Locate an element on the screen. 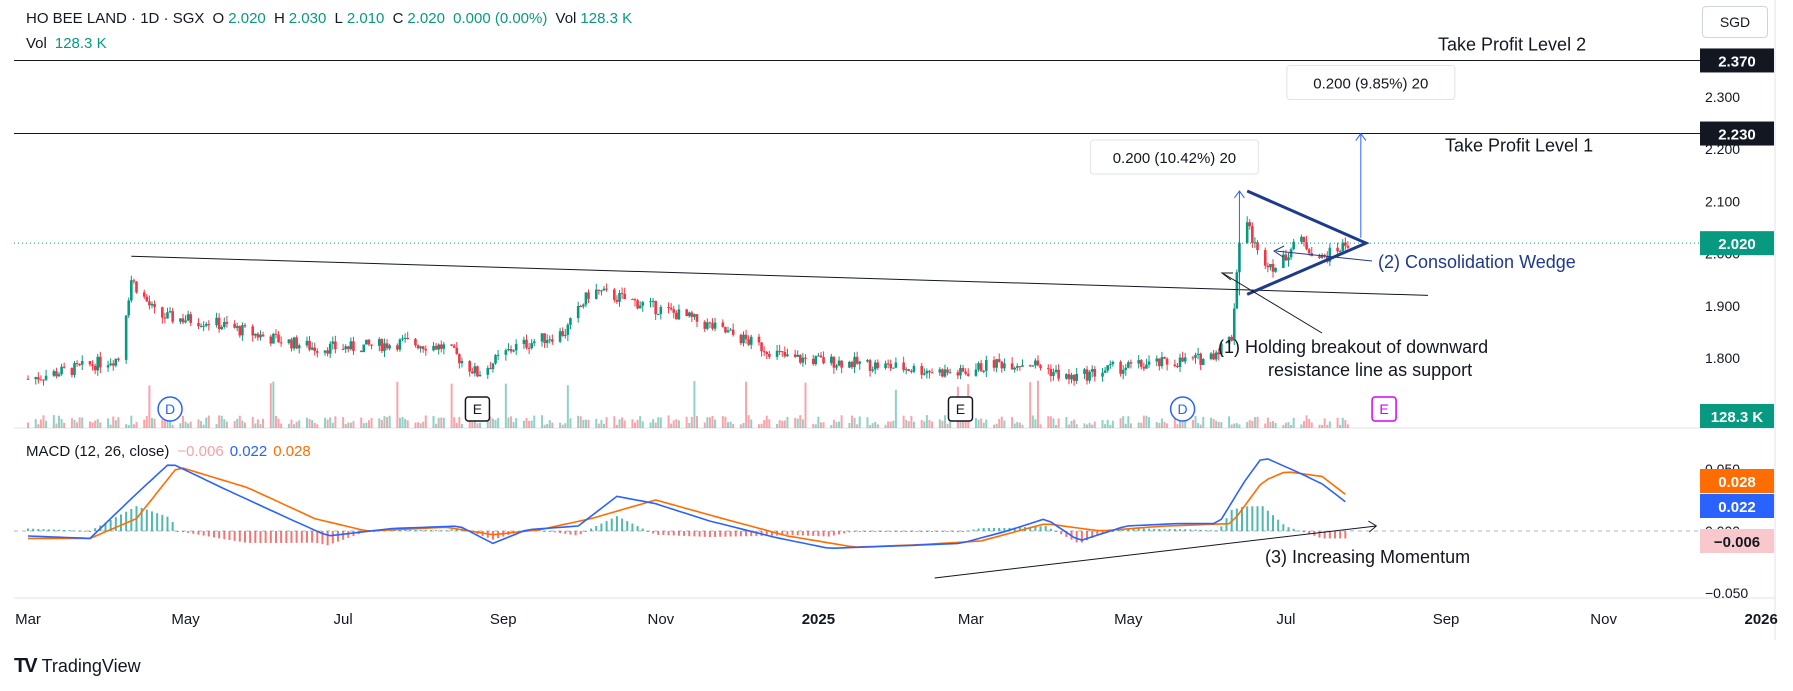 The width and height of the screenshot is (1793, 691). currency-button: SGD is located at coordinates (1735, 22).